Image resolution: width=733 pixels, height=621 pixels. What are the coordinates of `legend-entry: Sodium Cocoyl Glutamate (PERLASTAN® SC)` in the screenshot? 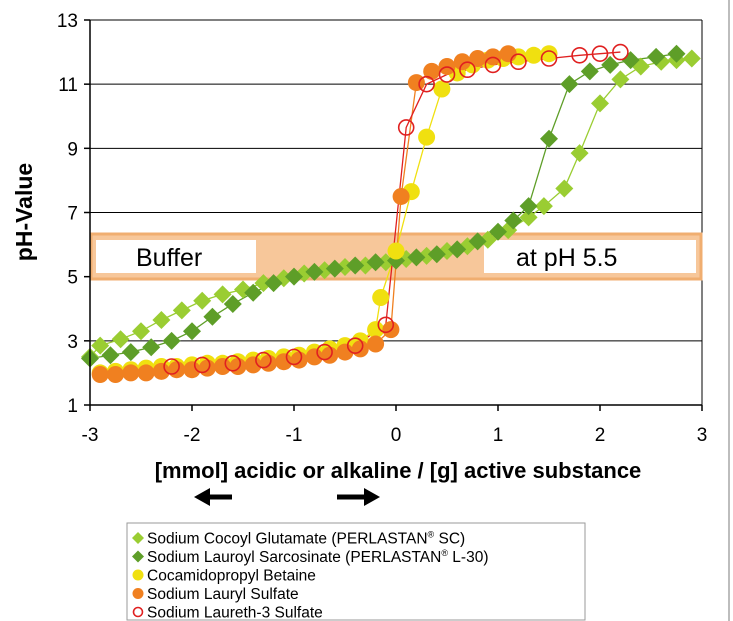 It's located at (298, 539).